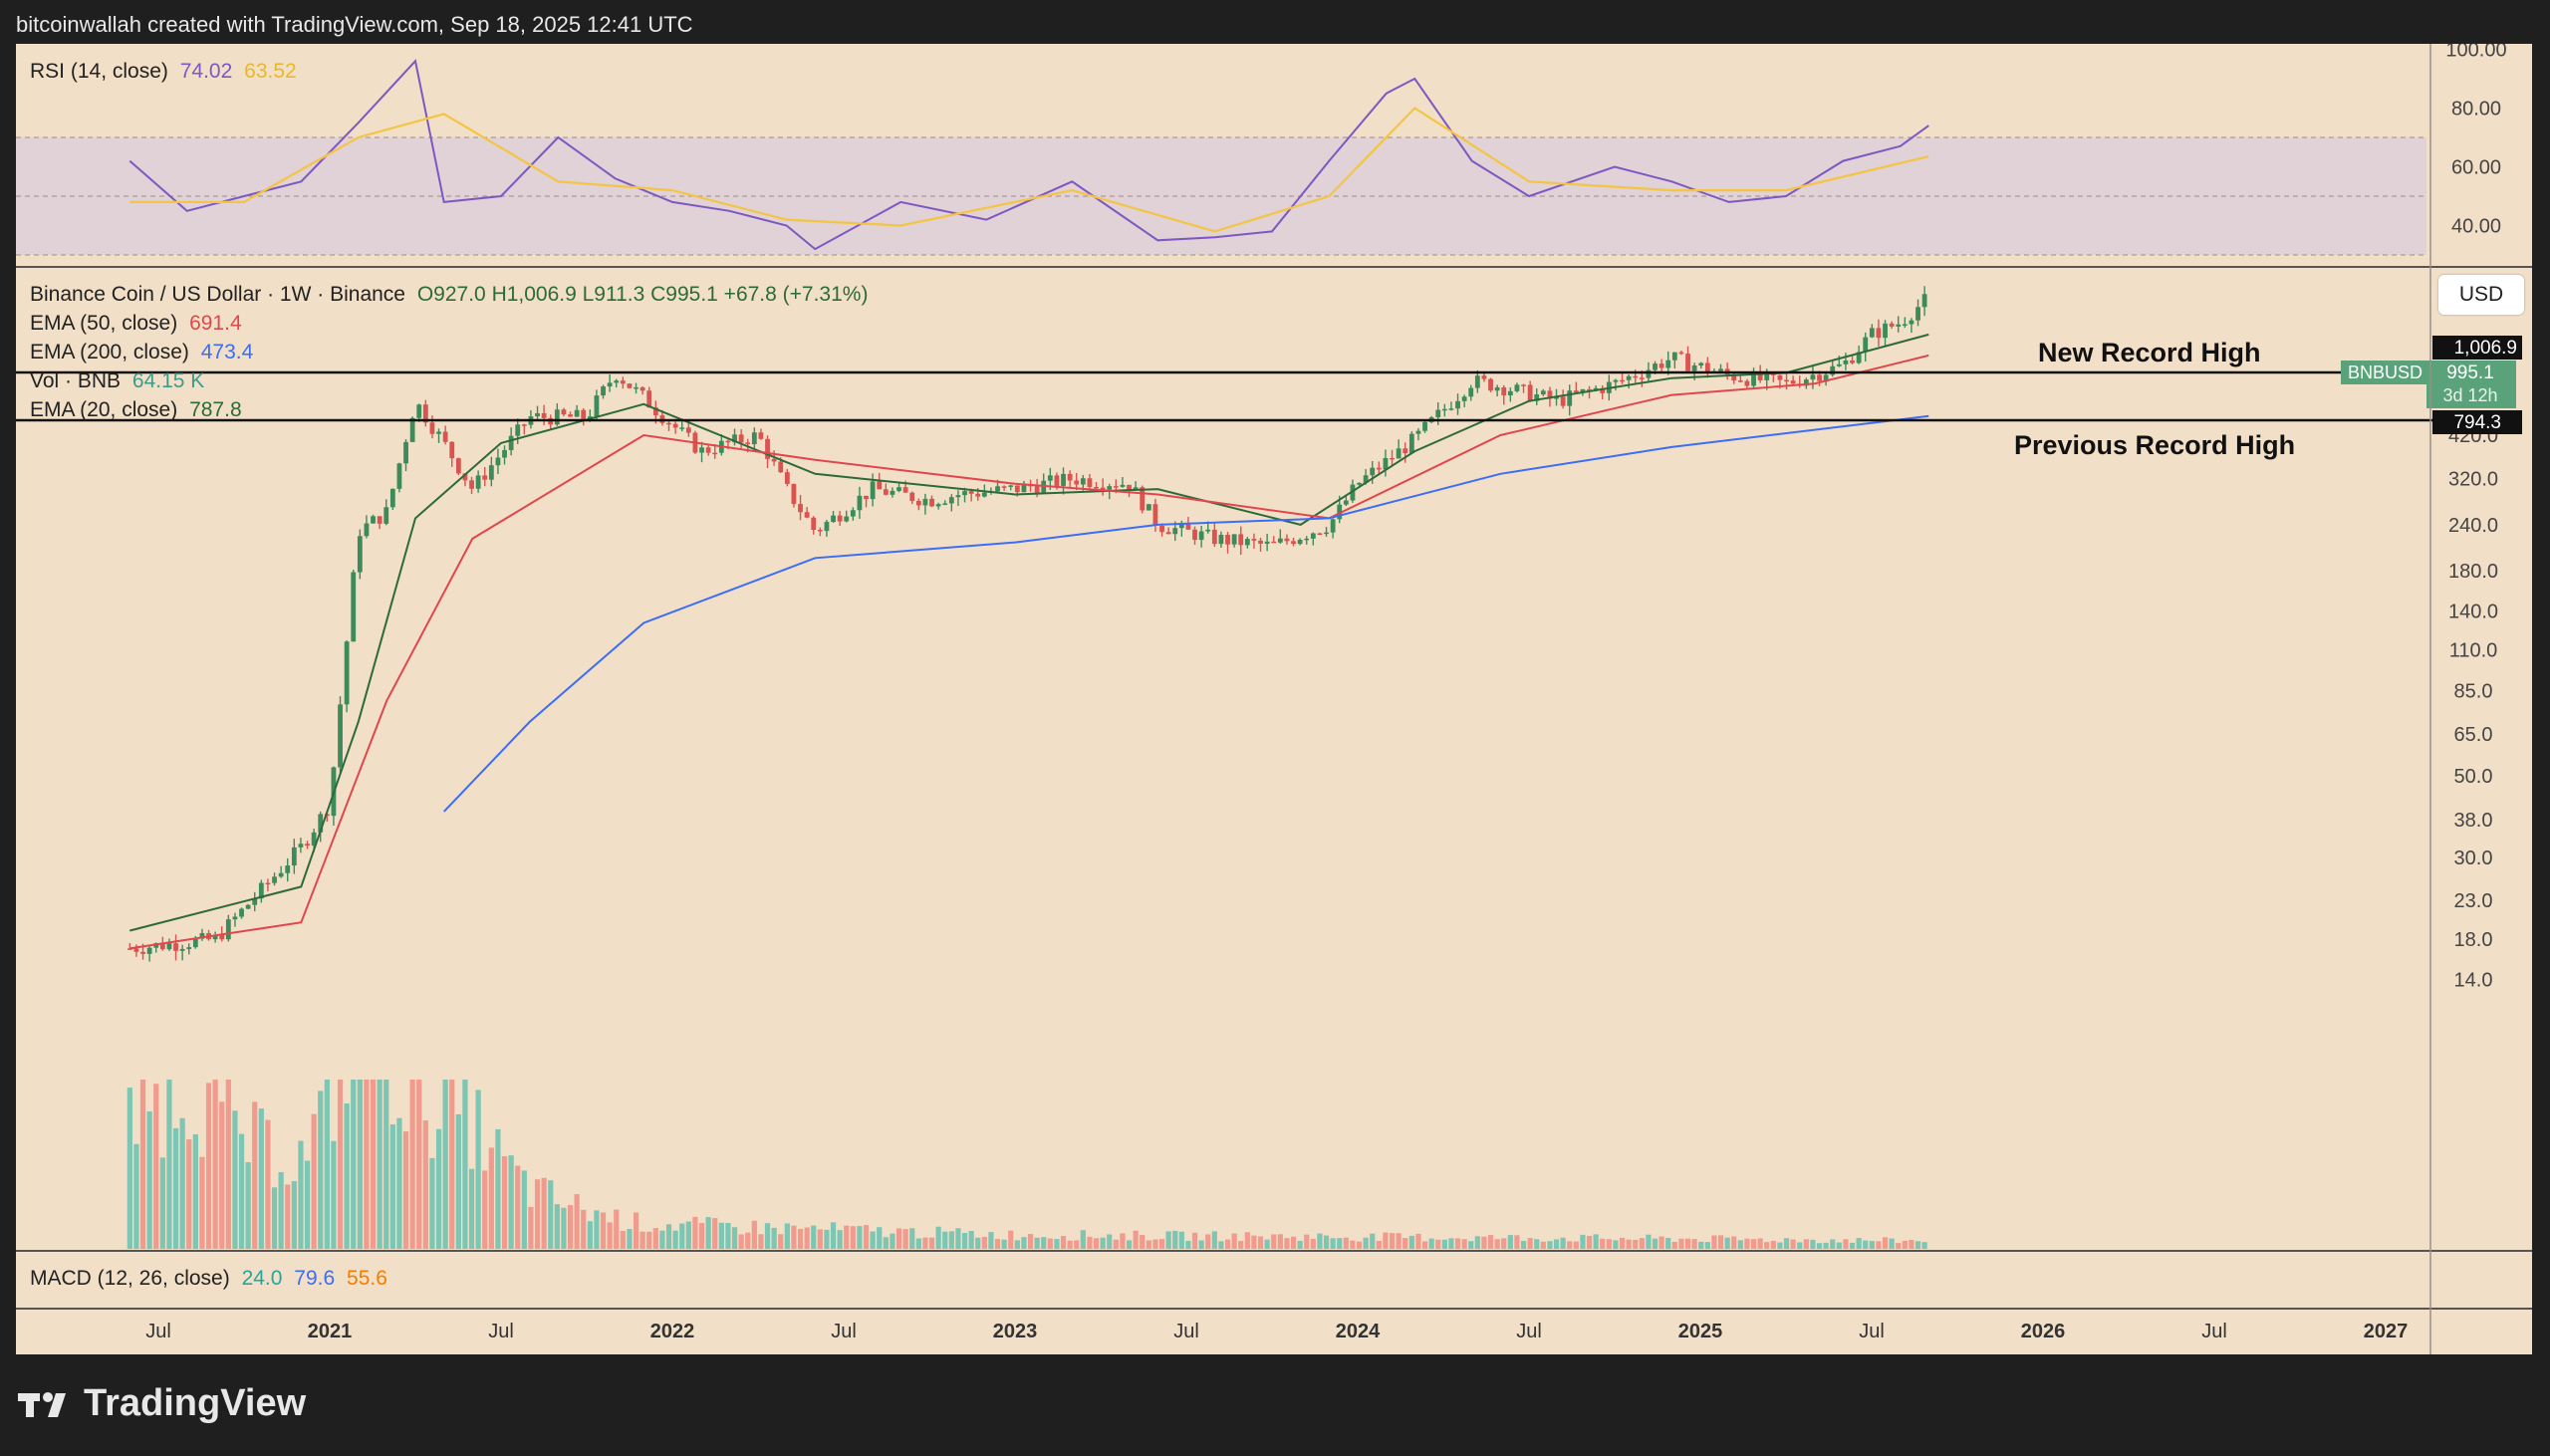 Image resolution: width=2550 pixels, height=1456 pixels. I want to click on ema200-legend-name: EMA (200, close), so click(109, 352).